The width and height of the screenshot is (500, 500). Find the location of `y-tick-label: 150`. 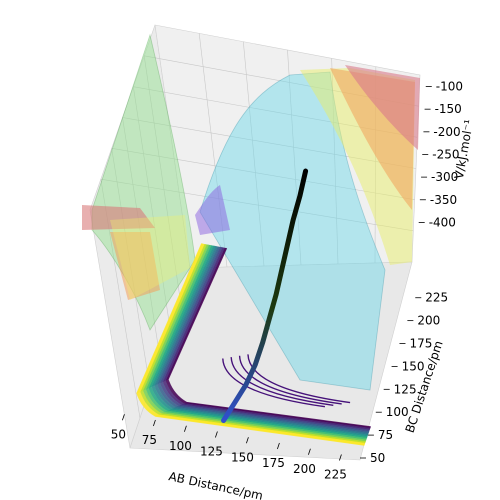

y-tick-label: 150 is located at coordinates (413, 366).